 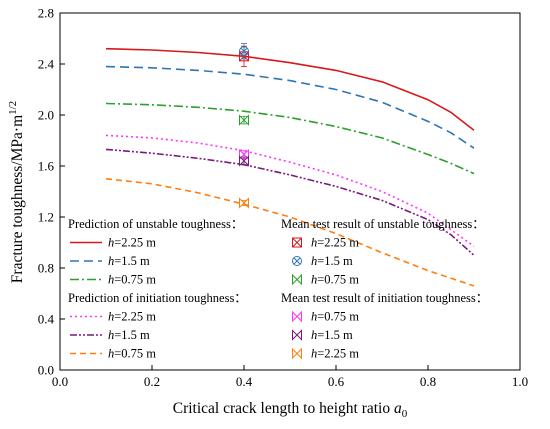 I want to click on x-axis-label-symbol: a, so click(x=398, y=408).